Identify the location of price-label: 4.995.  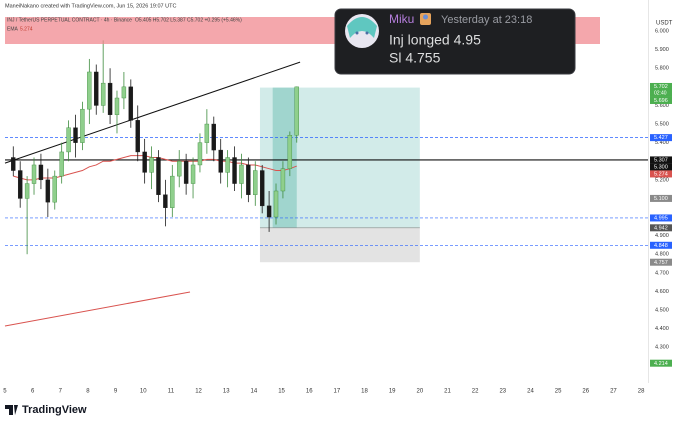
(661, 219).